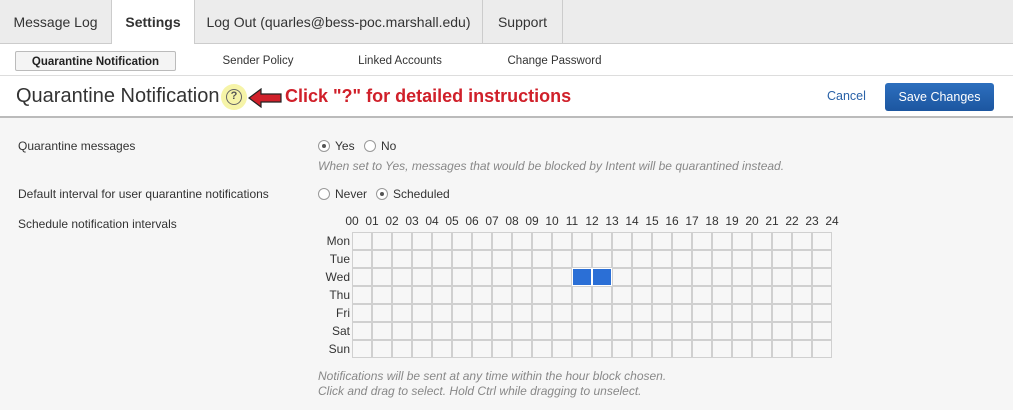  What do you see at coordinates (380, 146) in the screenshot?
I see `quarantine-no-radio: No` at bounding box center [380, 146].